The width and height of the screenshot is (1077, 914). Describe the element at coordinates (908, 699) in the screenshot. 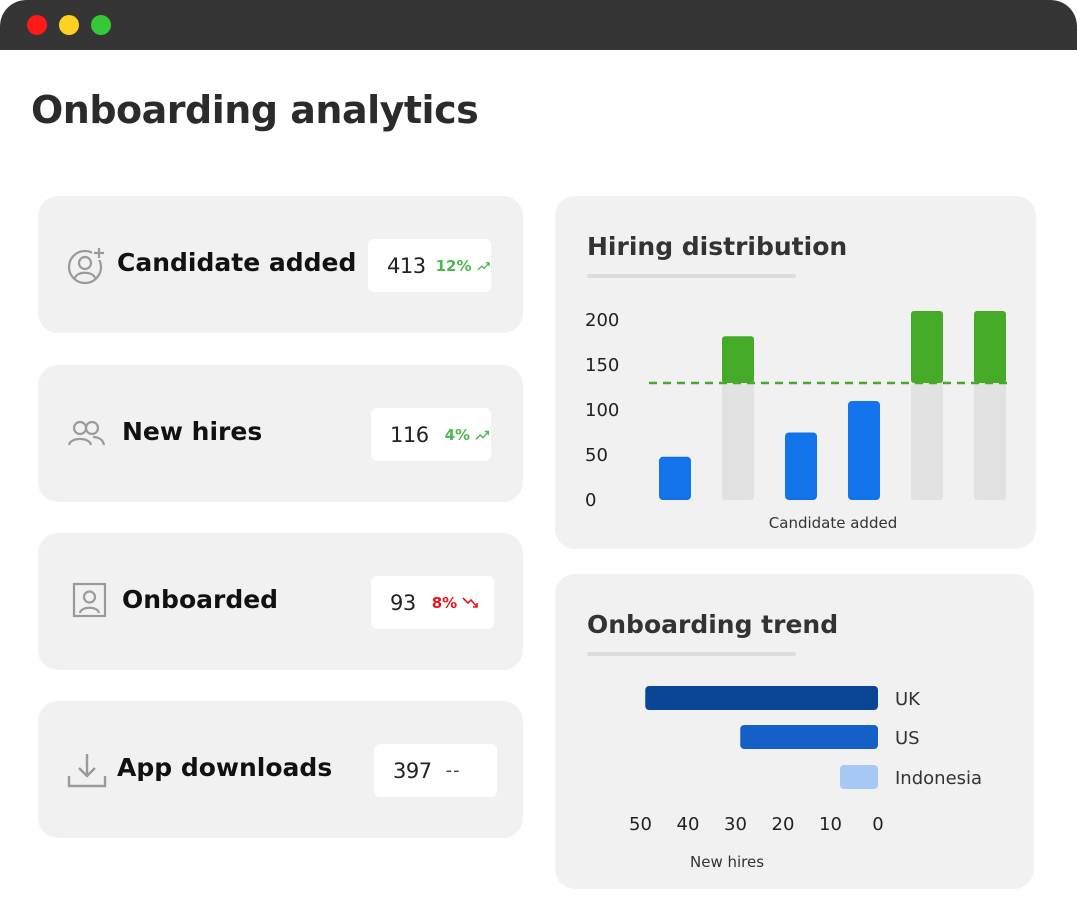

I see `category-label: UK` at that location.